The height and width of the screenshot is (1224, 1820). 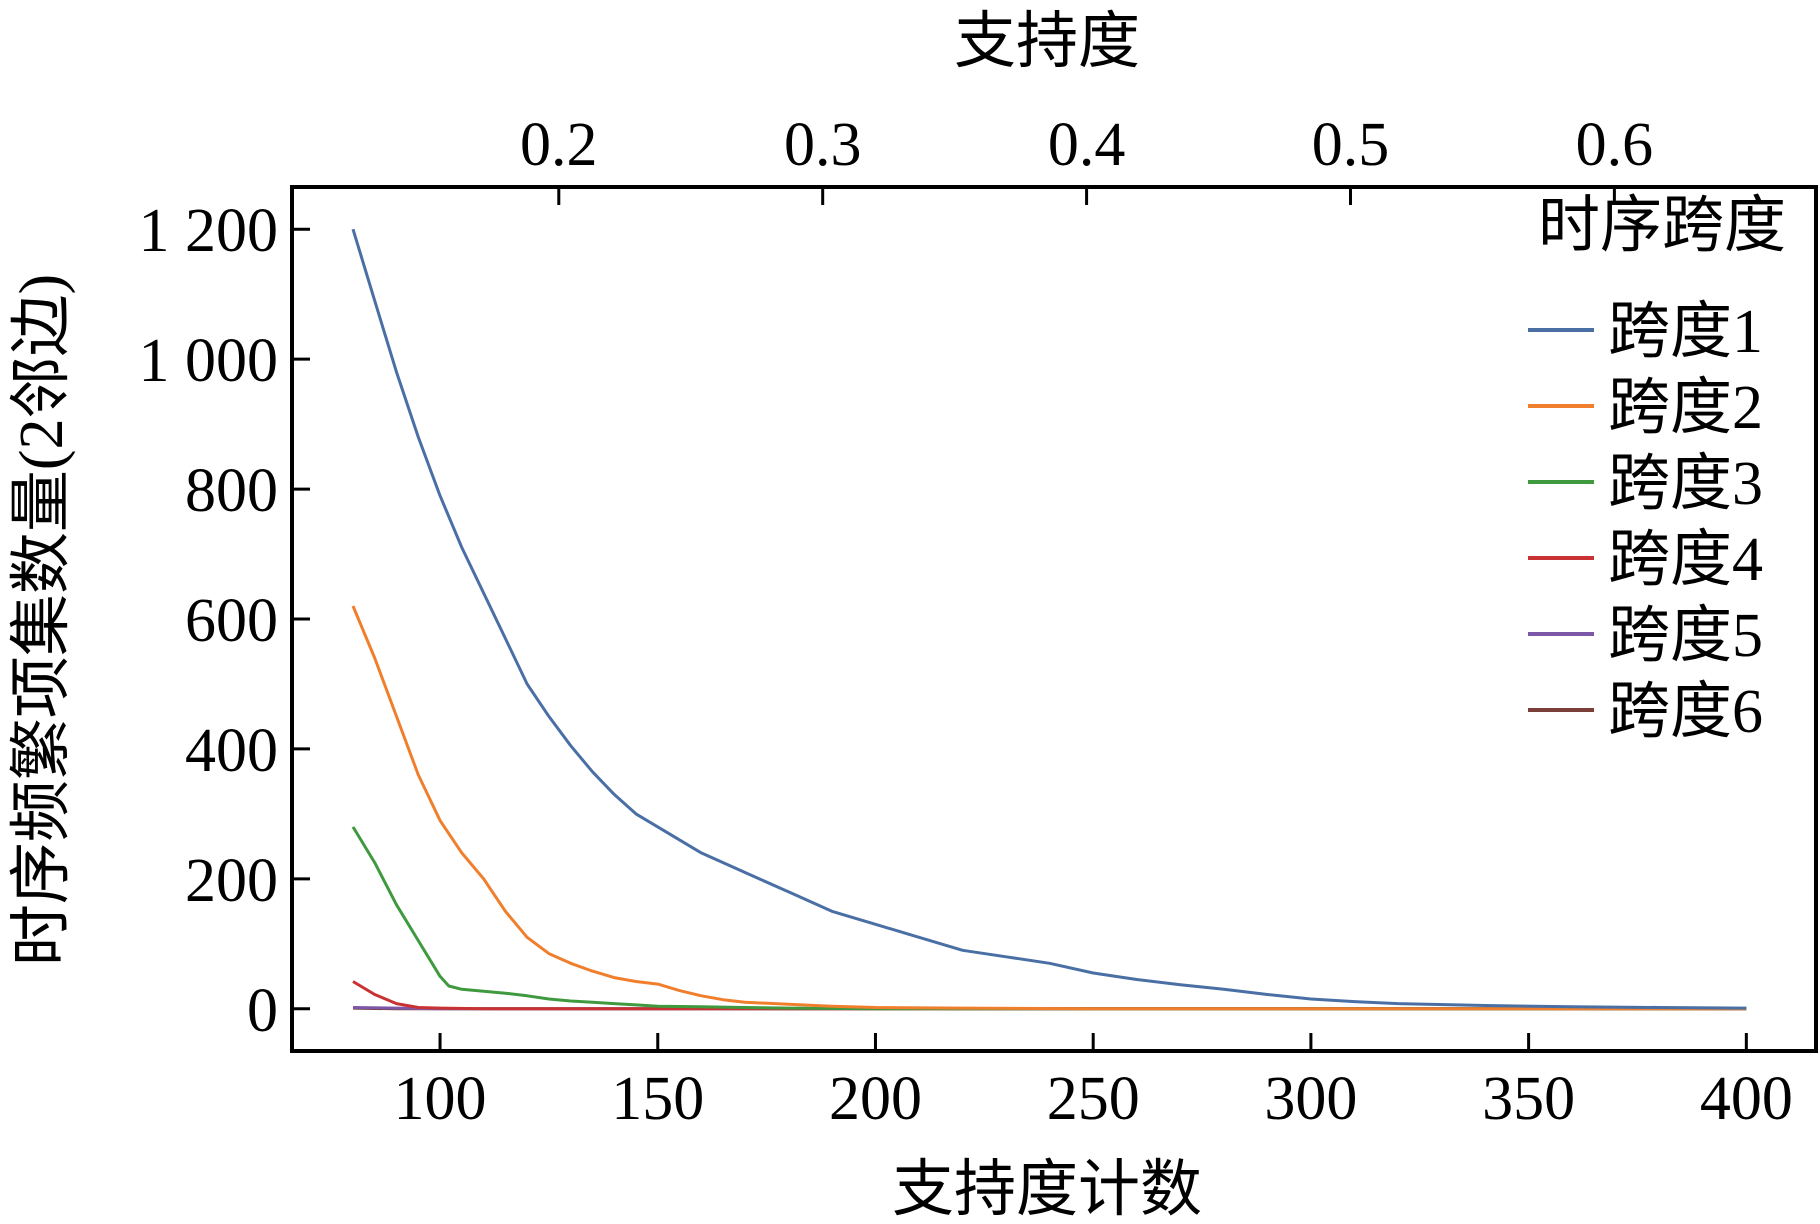 What do you see at coordinates (657, 1099) in the screenshot?
I see `x-tick-label: 150` at bounding box center [657, 1099].